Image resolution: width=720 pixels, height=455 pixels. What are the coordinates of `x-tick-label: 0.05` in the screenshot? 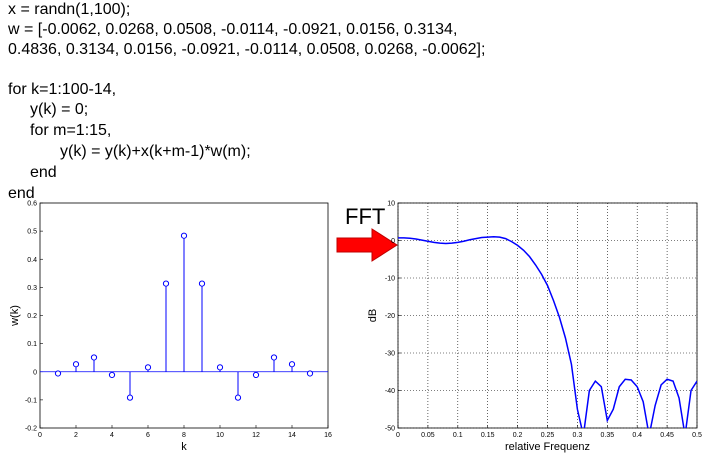 It's located at (428, 435).